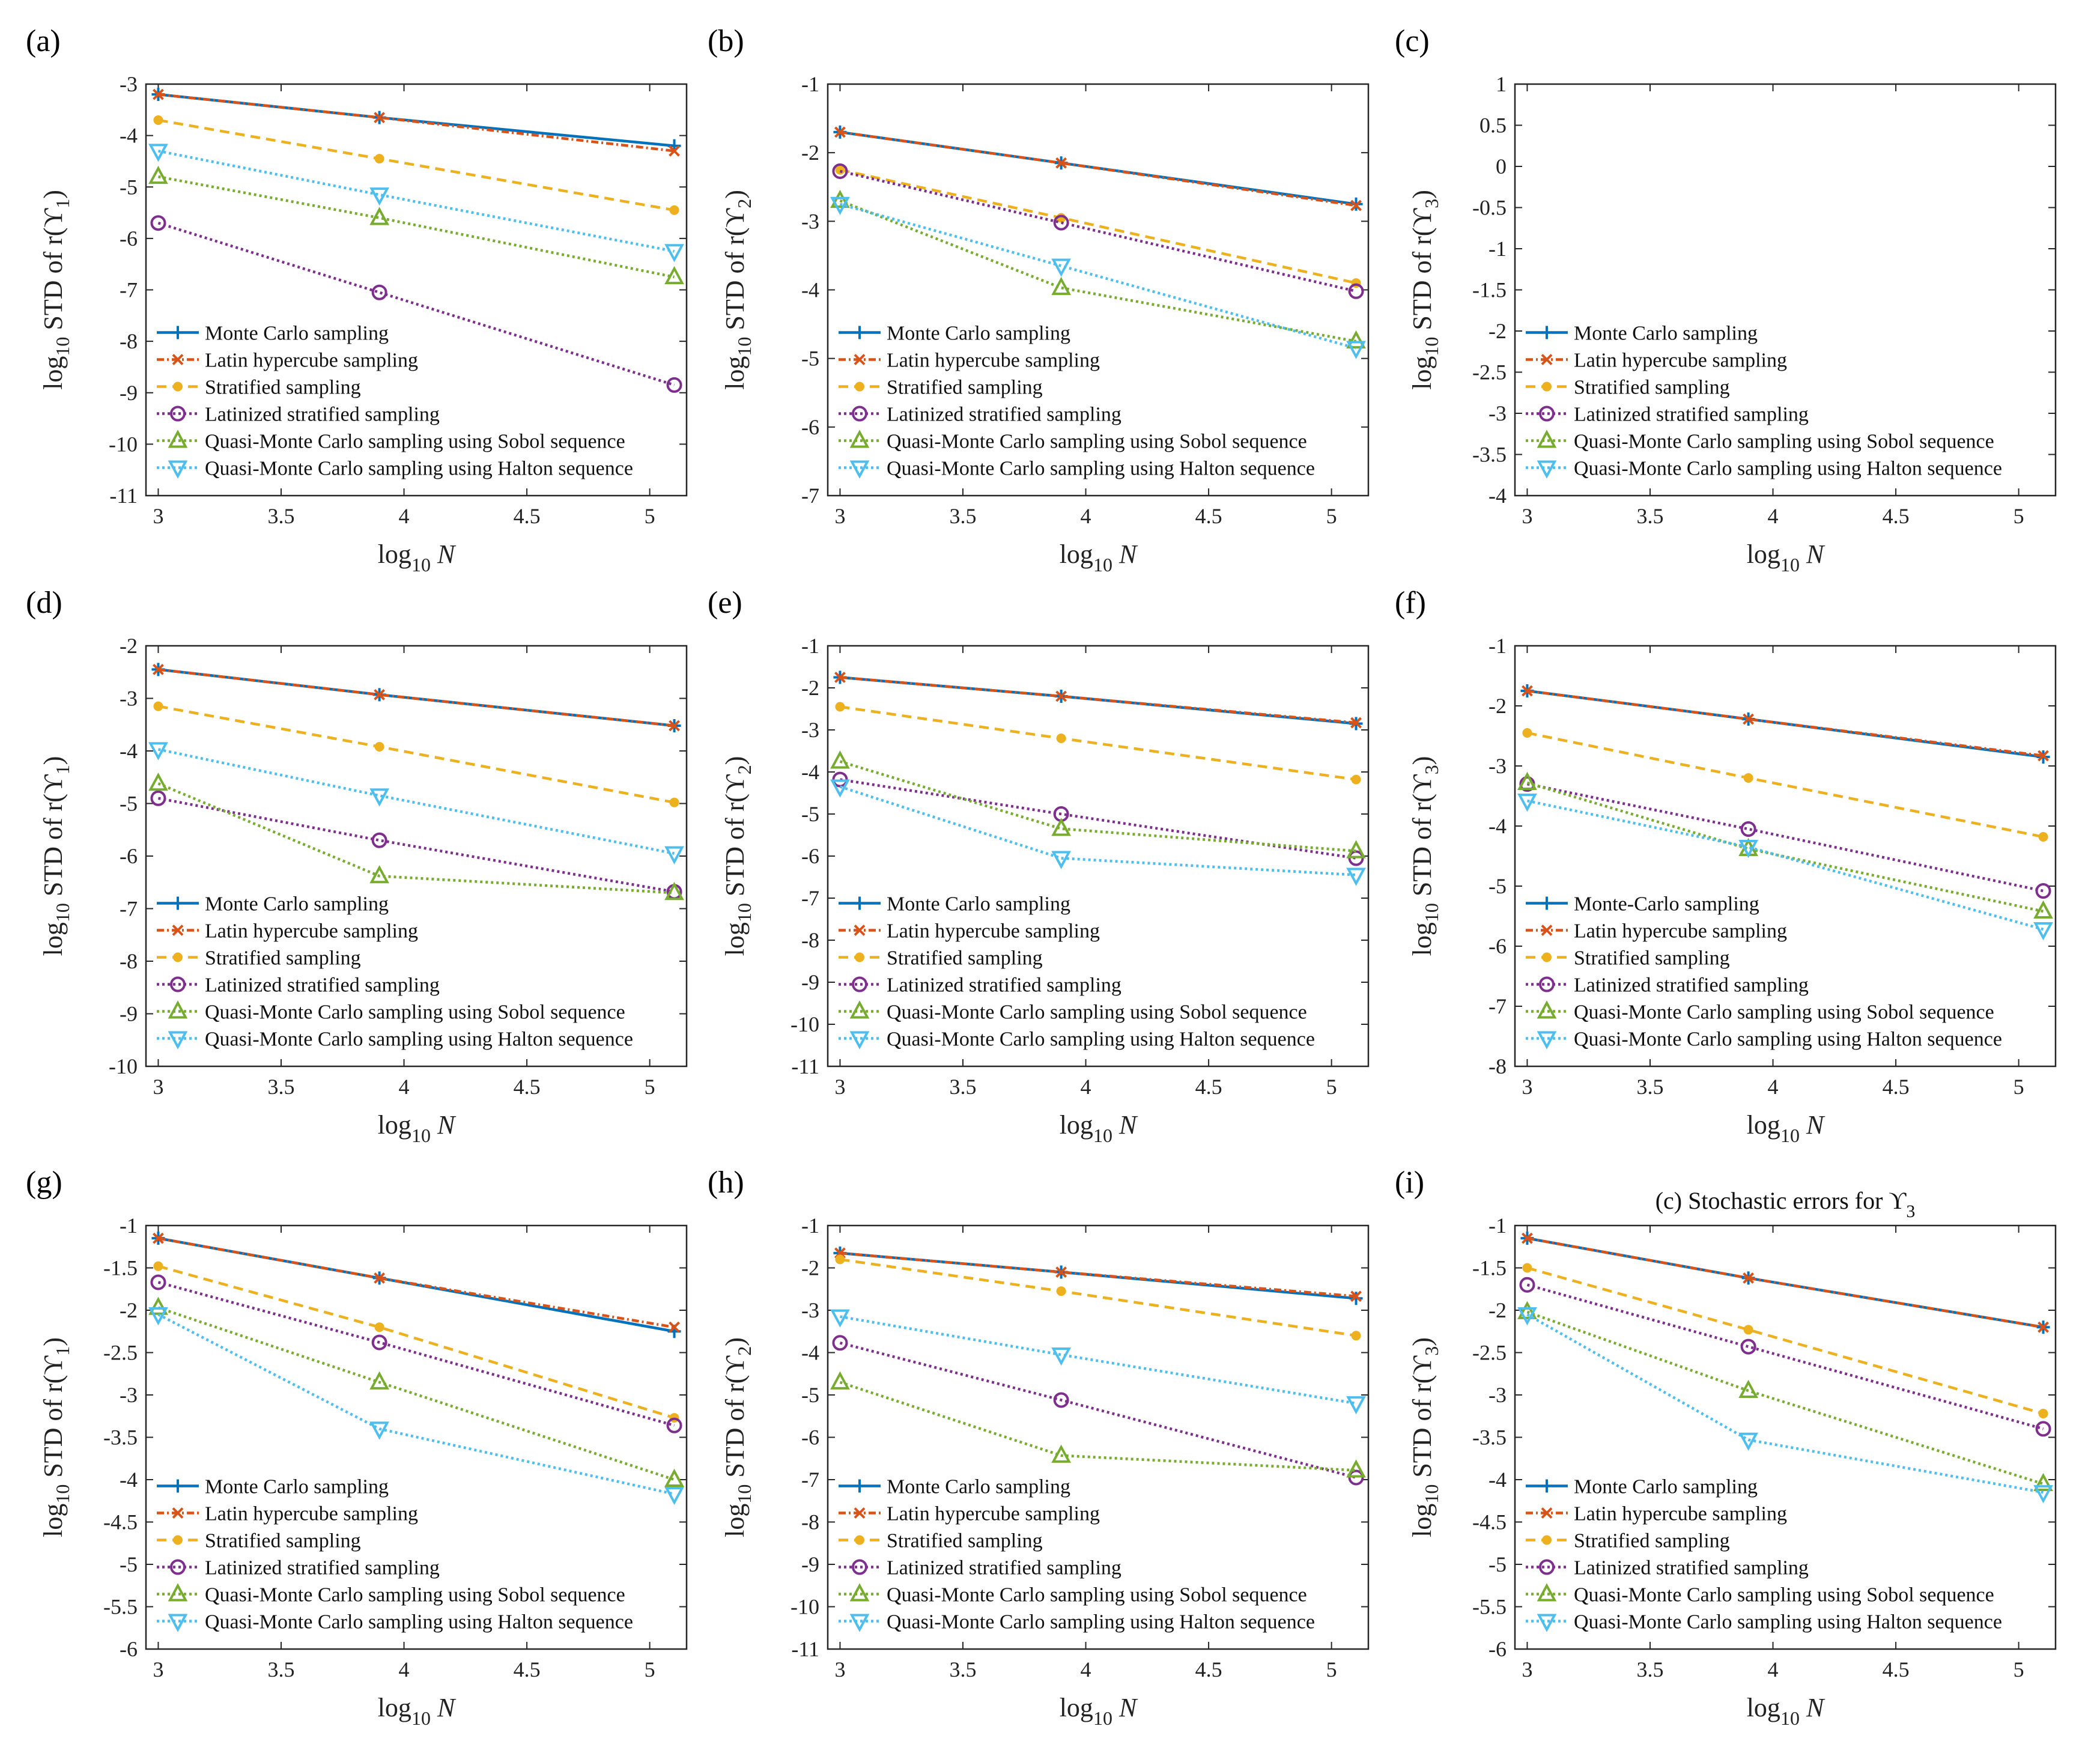  Describe the element at coordinates (1785, 1204) in the screenshot. I see `panel-title: (c) Stochastic errors for ϒ3` at that location.